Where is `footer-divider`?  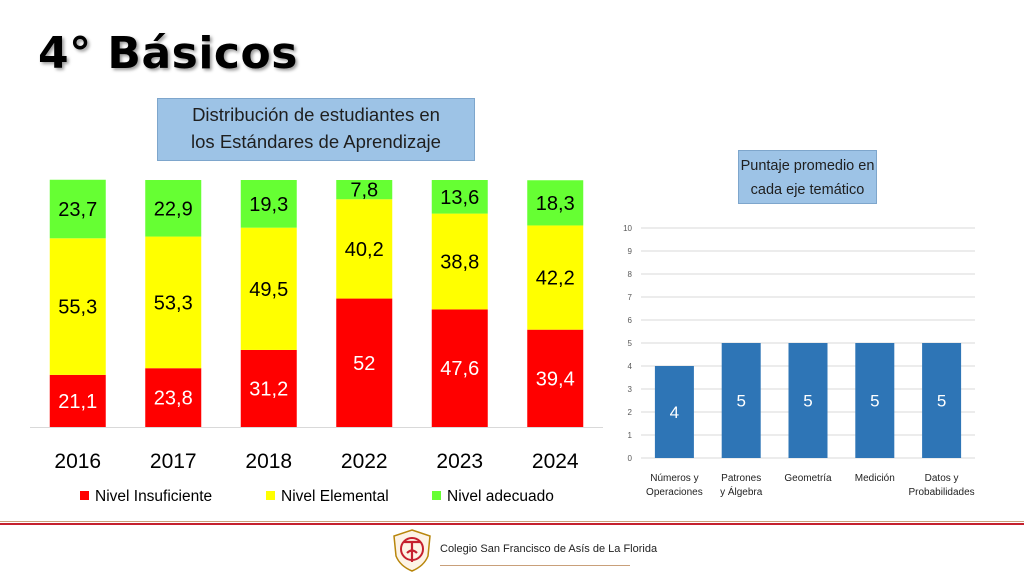
footer-divider is located at coordinates (512, 521).